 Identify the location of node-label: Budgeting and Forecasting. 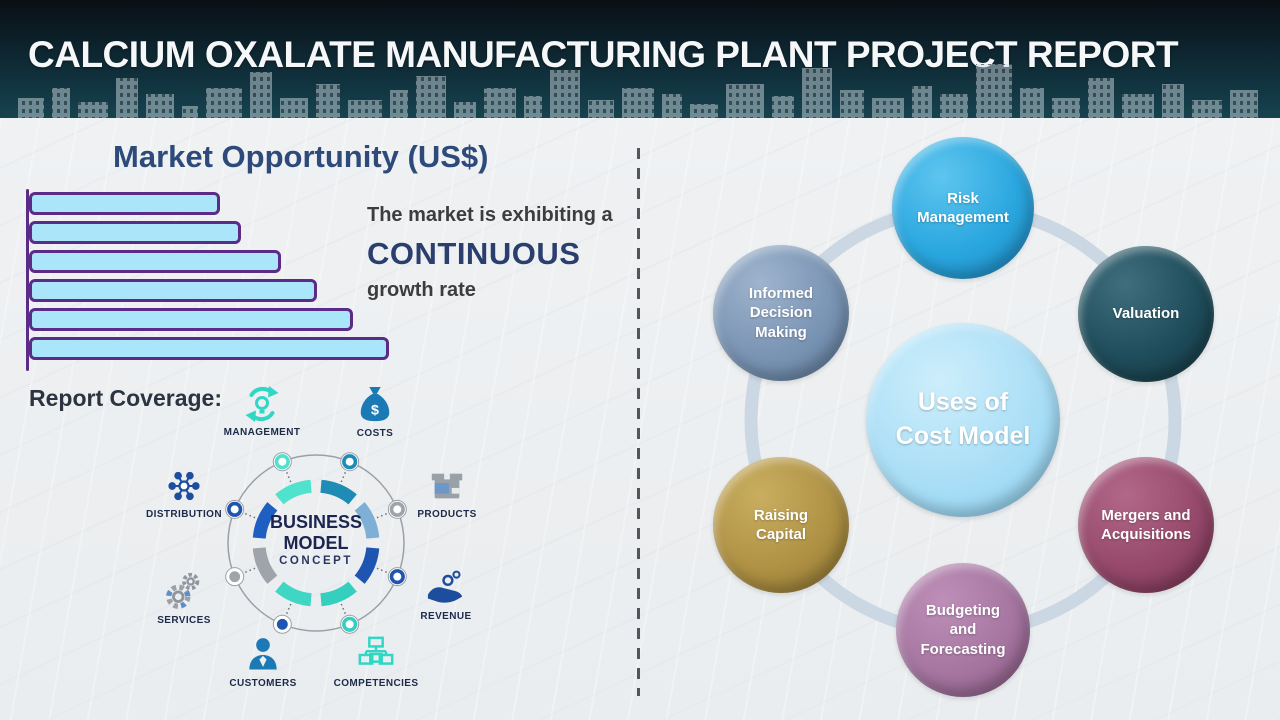
(963, 629).